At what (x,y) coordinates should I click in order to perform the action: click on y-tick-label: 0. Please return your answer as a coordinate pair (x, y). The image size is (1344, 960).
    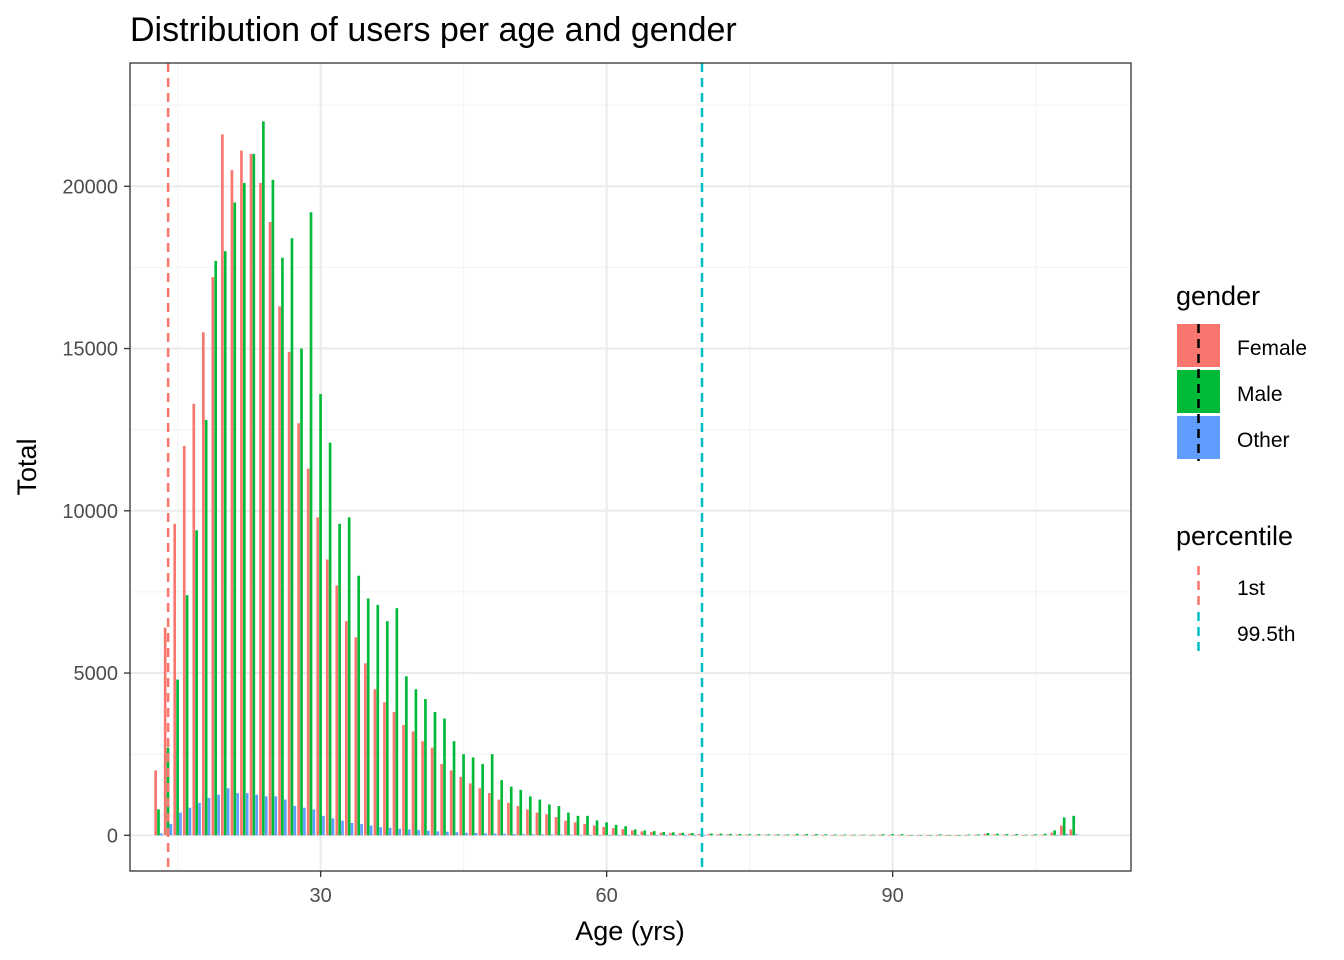
    Looking at the image, I should click on (112, 836).